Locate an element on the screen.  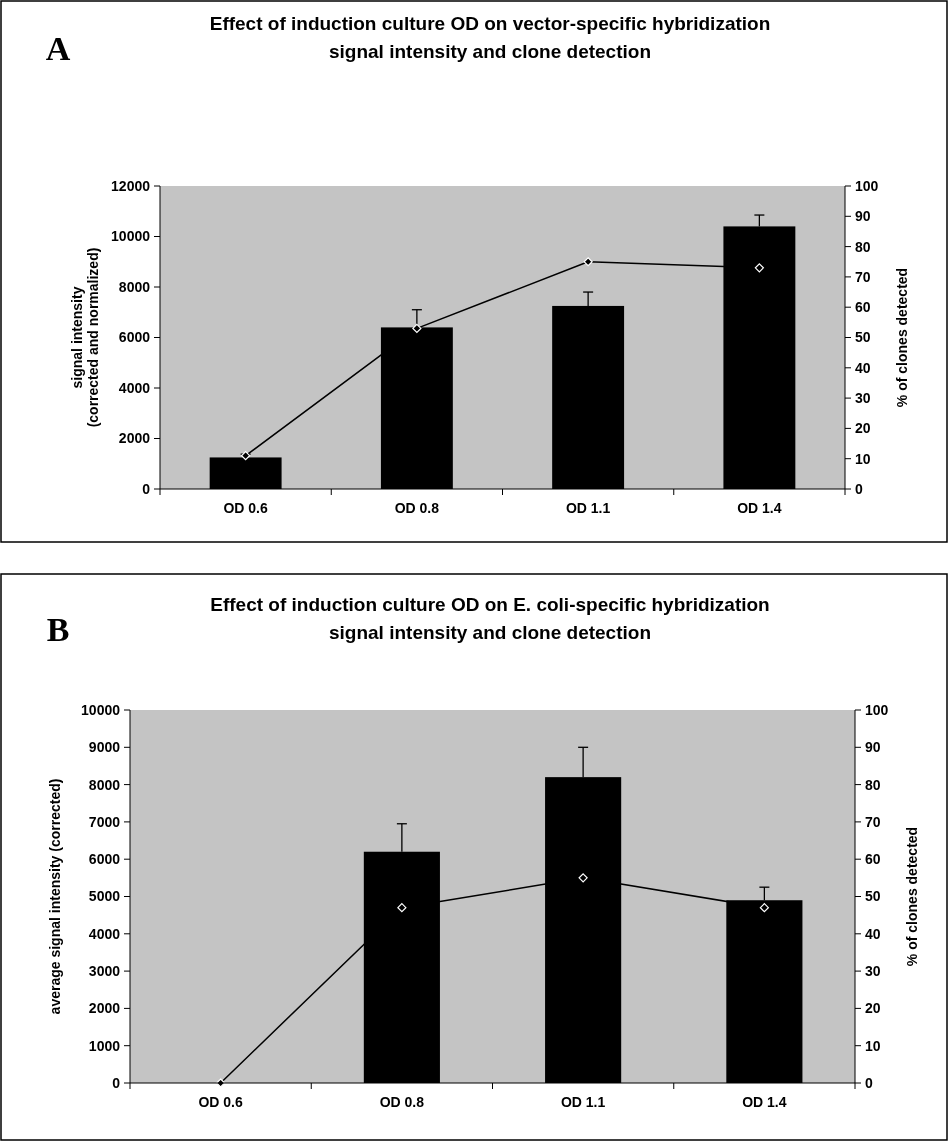
chart-title: Effect of induction culture OD on E. coli-specific hybridization signal intensity and clone detection is located at coordinates (490, 618).